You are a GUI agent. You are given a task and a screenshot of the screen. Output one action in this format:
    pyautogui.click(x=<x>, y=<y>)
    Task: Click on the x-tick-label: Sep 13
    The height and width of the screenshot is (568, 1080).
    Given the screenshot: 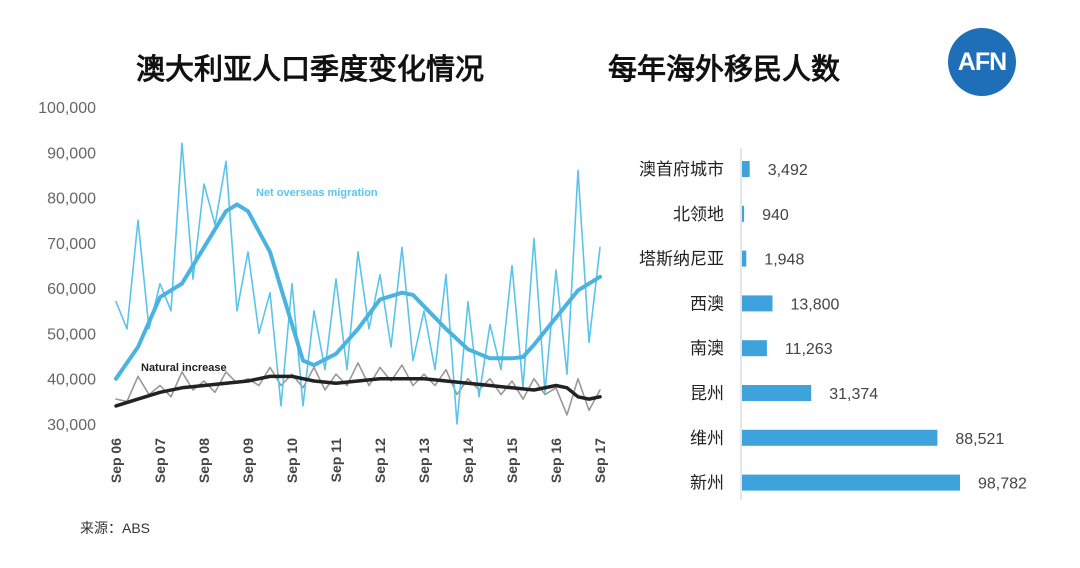 What is the action you would take?
    pyautogui.click(x=424, y=460)
    